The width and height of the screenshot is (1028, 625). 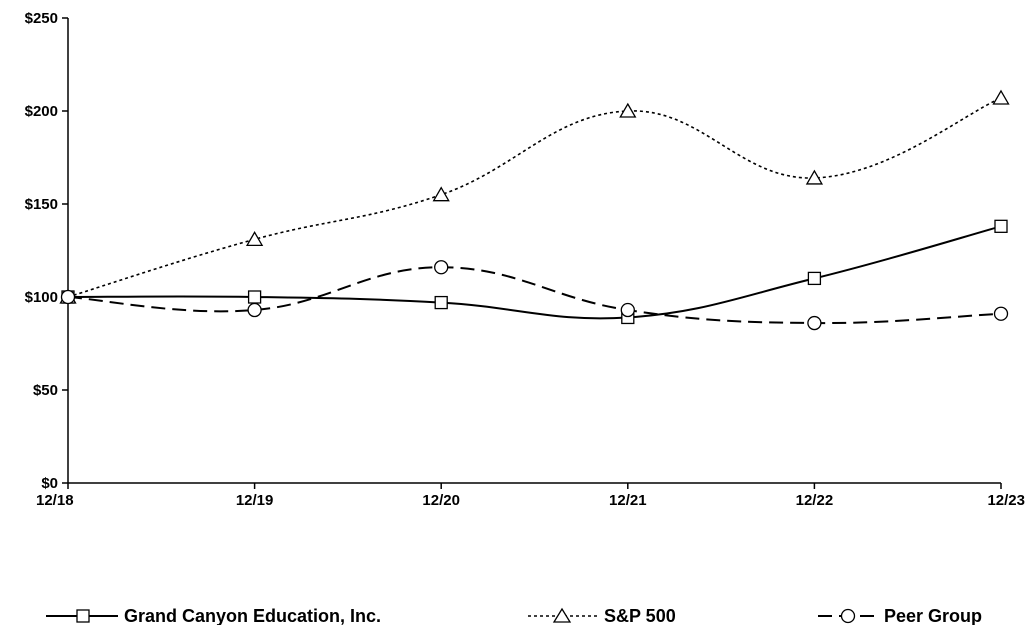 What do you see at coordinates (640, 615) in the screenshot?
I see `legend-label-sp500: S&P 500` at bounding box center [640, 615].